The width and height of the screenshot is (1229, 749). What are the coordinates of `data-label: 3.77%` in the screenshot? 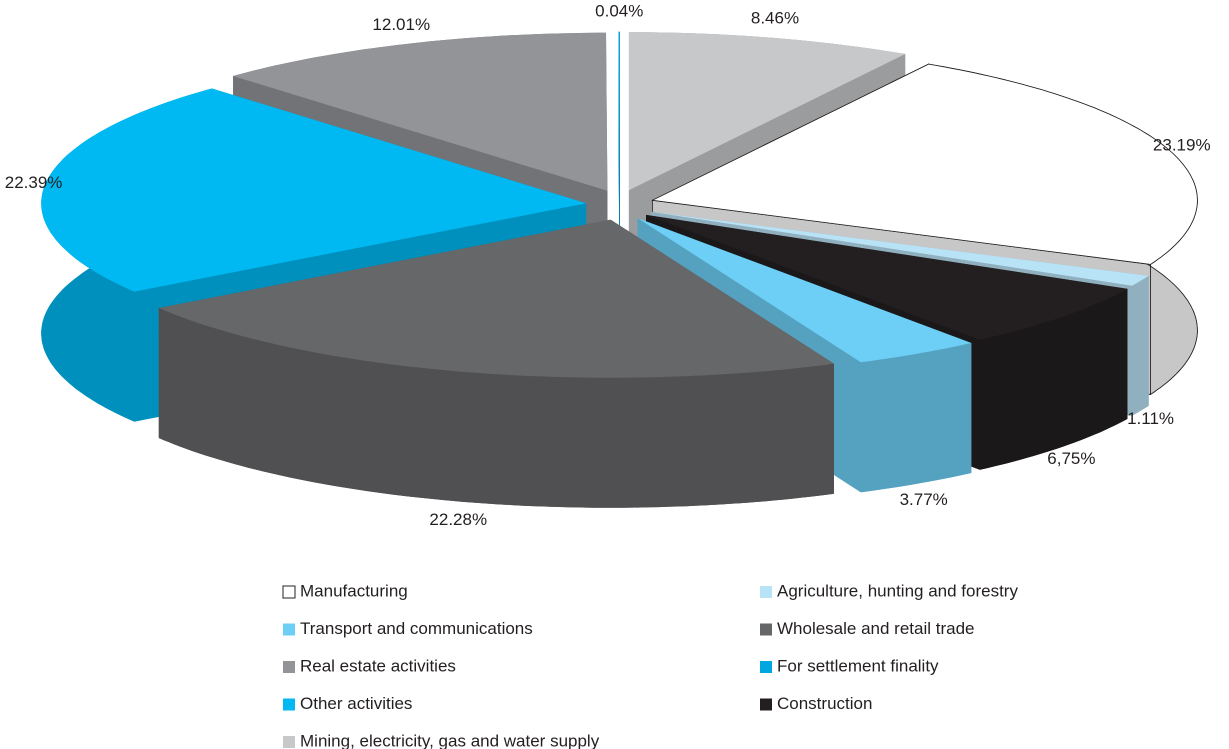 It's located at (924, 499).